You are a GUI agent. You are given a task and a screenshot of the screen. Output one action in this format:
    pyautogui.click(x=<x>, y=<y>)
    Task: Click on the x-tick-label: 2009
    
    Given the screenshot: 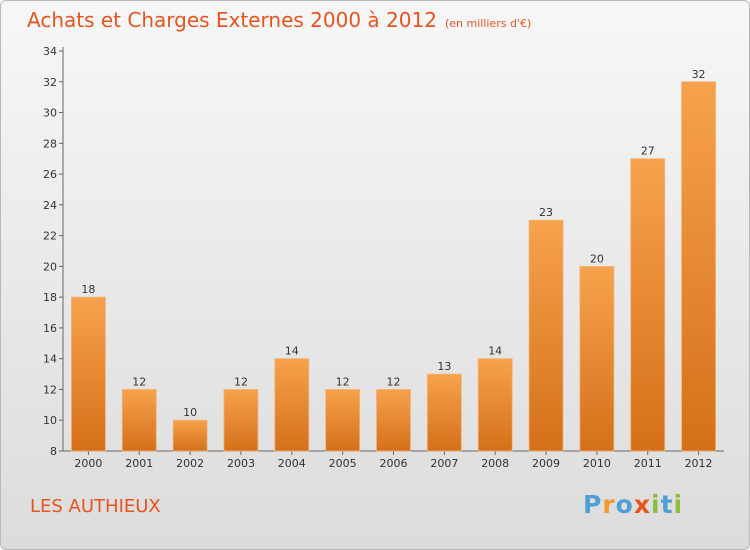 What is the action you would take?
    pyautogui.click(x=546, y=463)
    